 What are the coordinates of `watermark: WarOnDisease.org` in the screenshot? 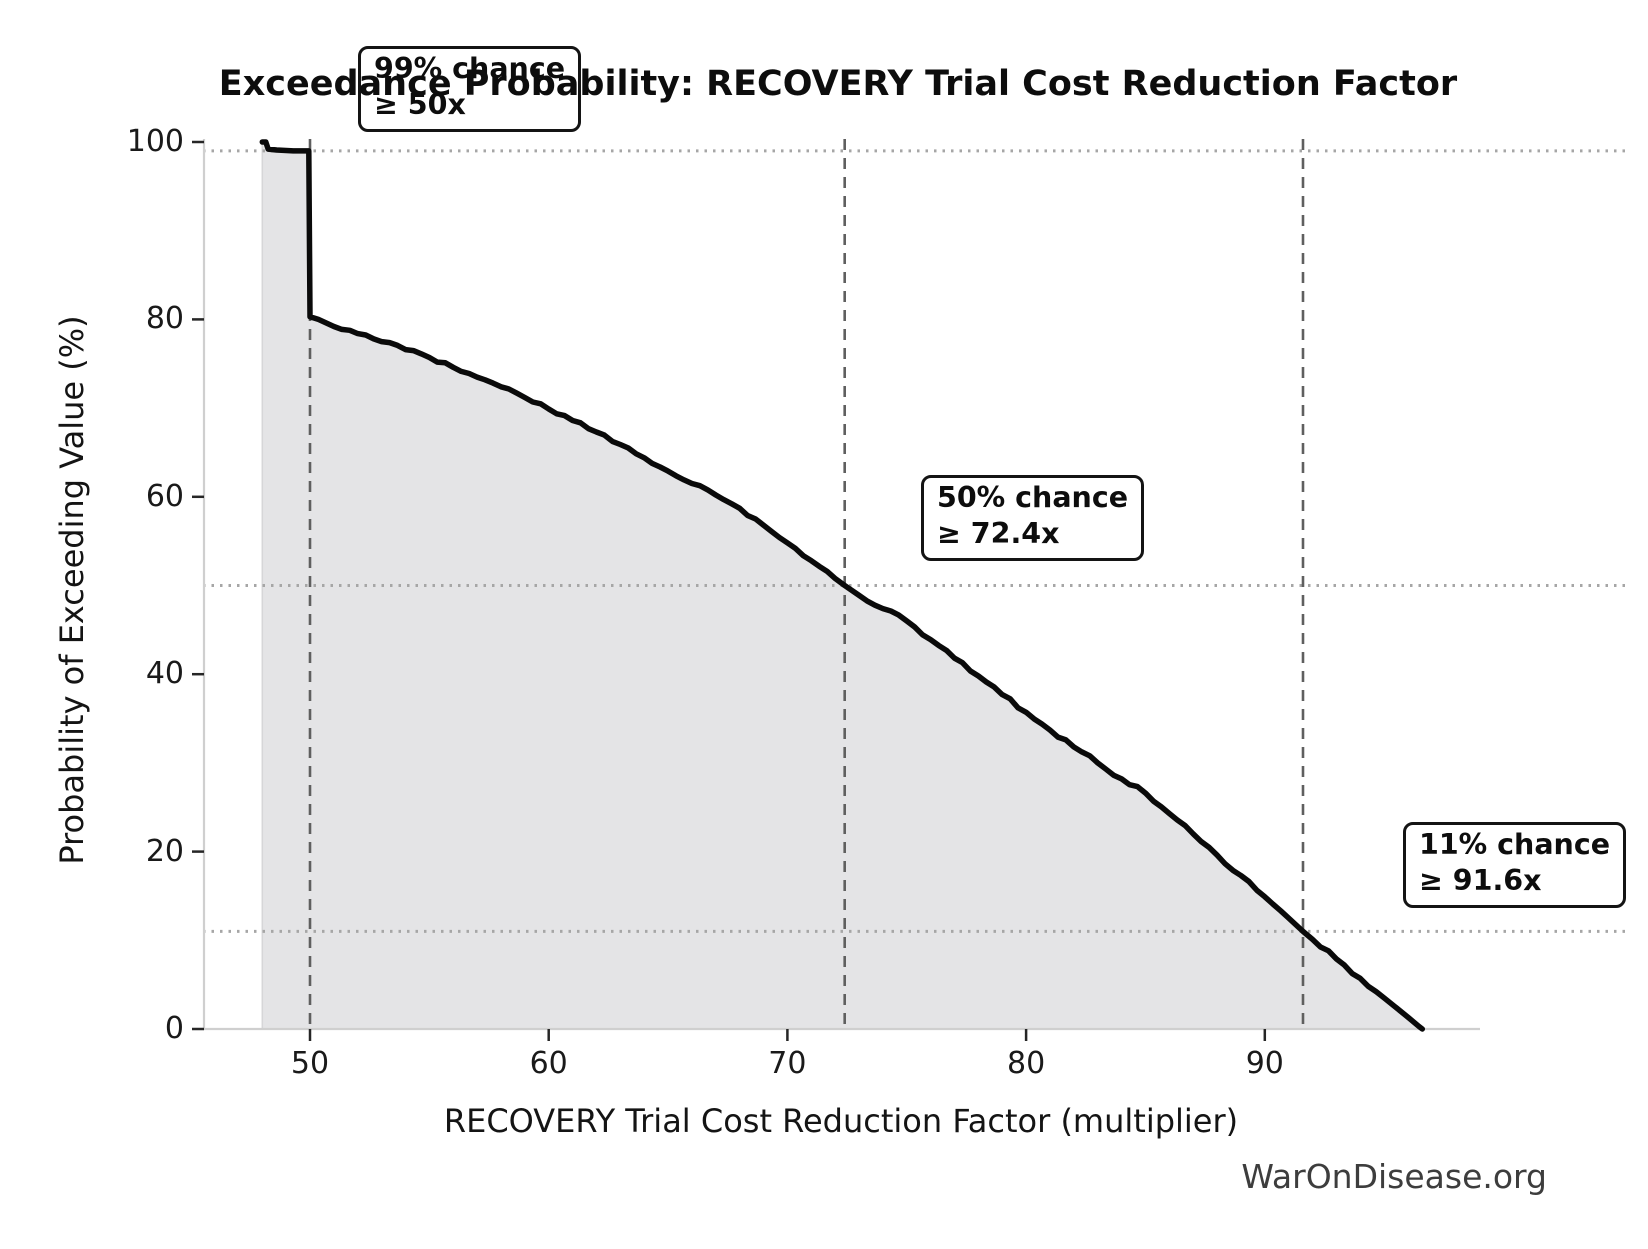 It's located at (1394, 1176).